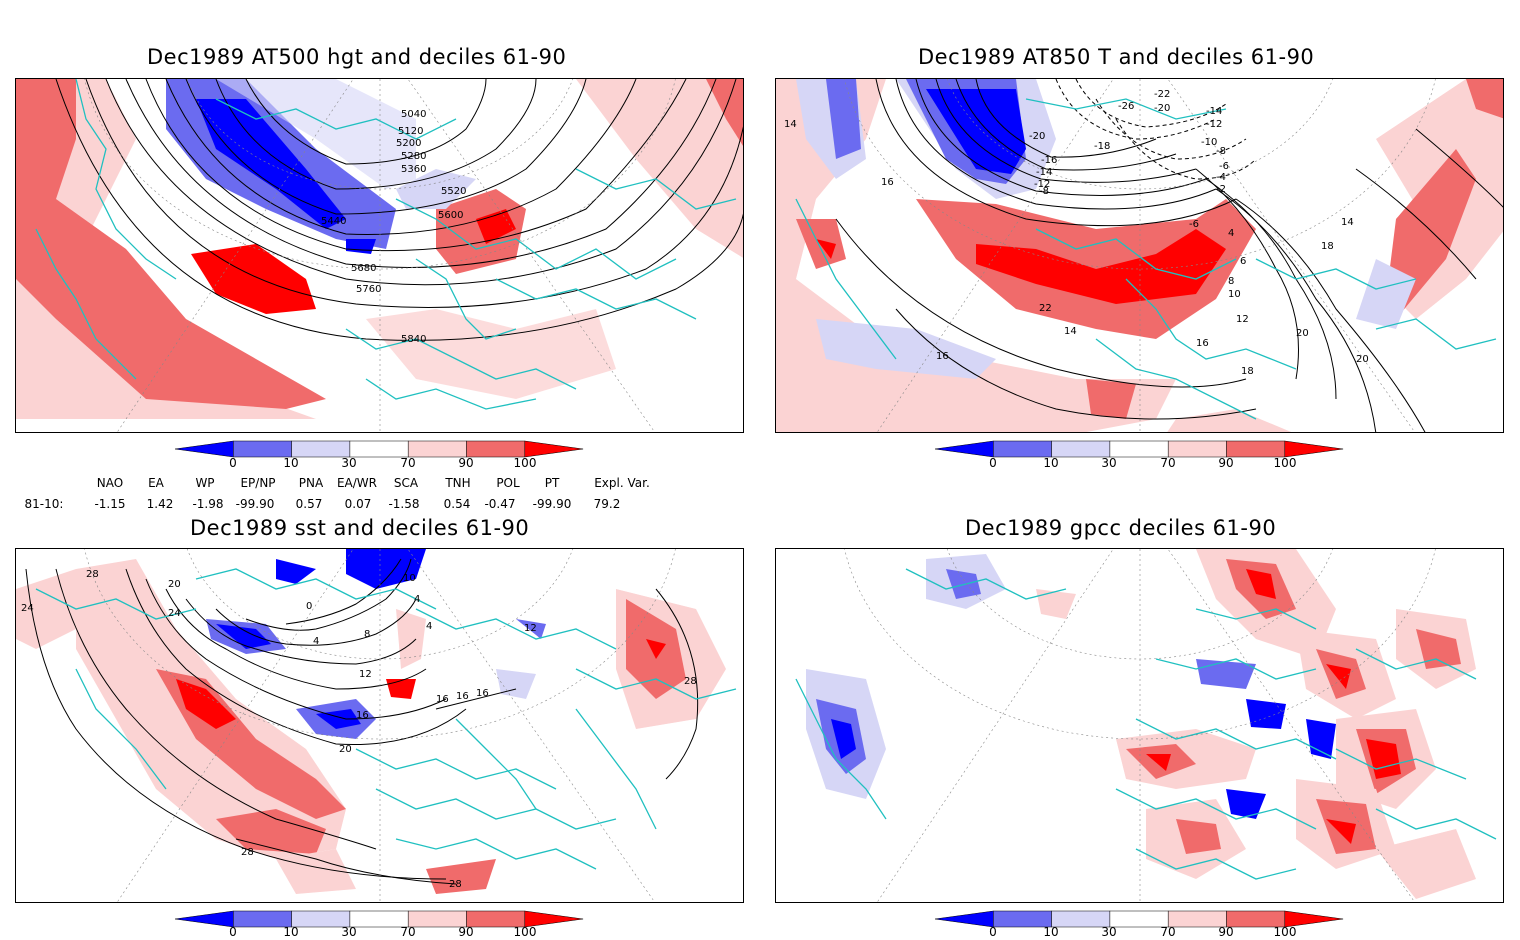 The image size is (1520, 940). I want to click on contour-label: 5280, so click(413, 156).